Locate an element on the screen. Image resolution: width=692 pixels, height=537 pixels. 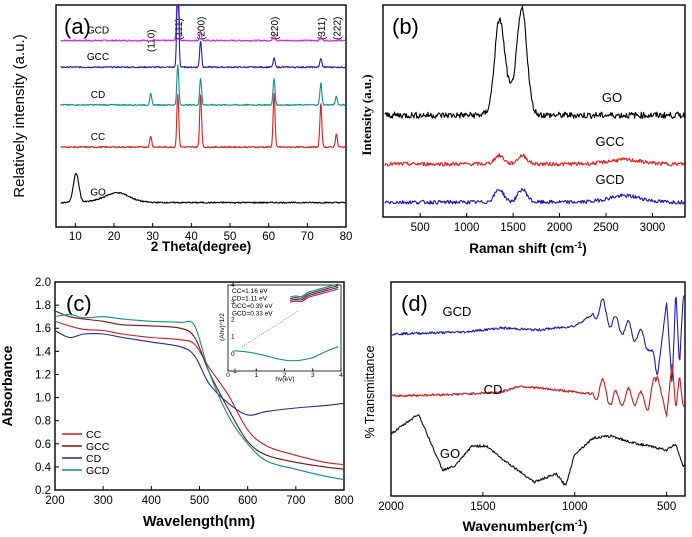
raman-label-gcd: GCD is located at coordinates (610, 179).